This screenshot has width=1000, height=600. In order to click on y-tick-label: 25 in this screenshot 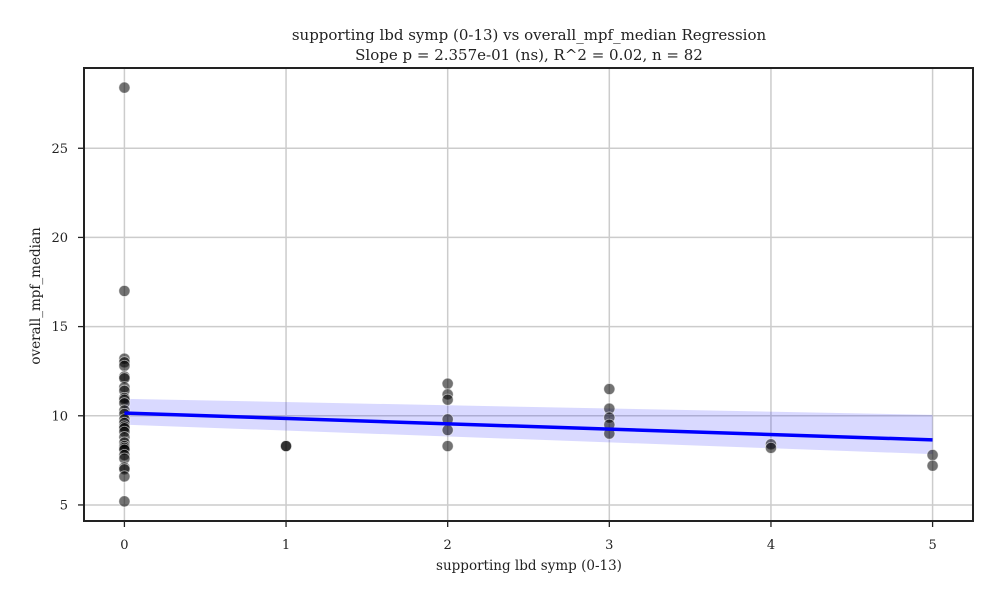, I will do `click(59, 149)`.